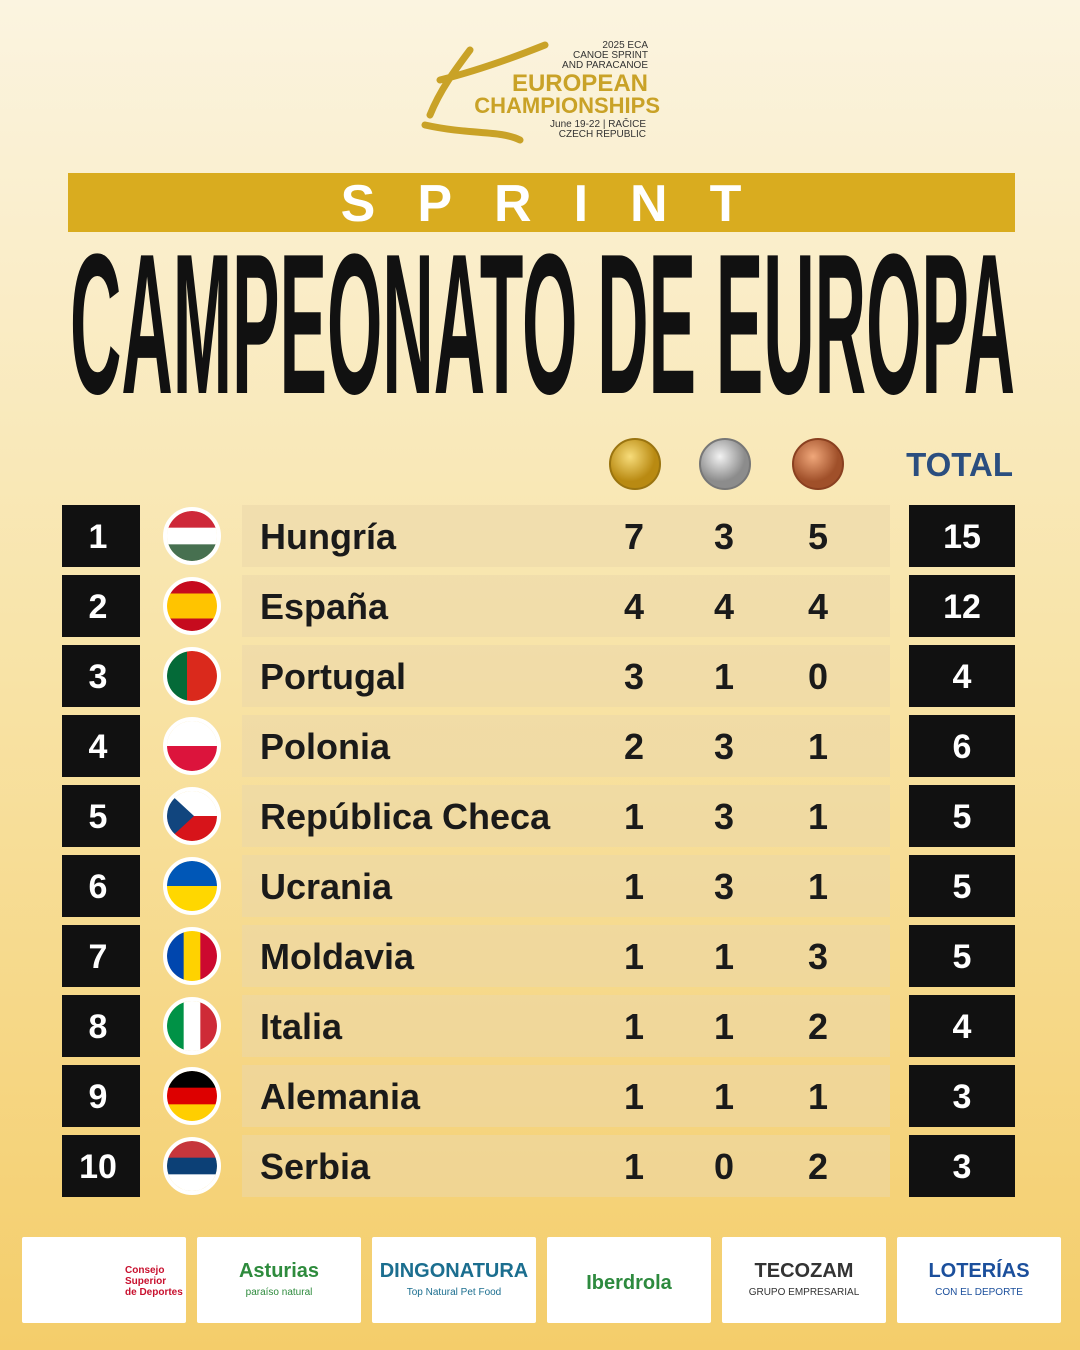 Image resolution: width=1080 pixels, height=1350 pixels. Describe the element at coordinates (598, 123) in the screenshot. I see `logo-text: June 19-22 | RAČICE` at that location.